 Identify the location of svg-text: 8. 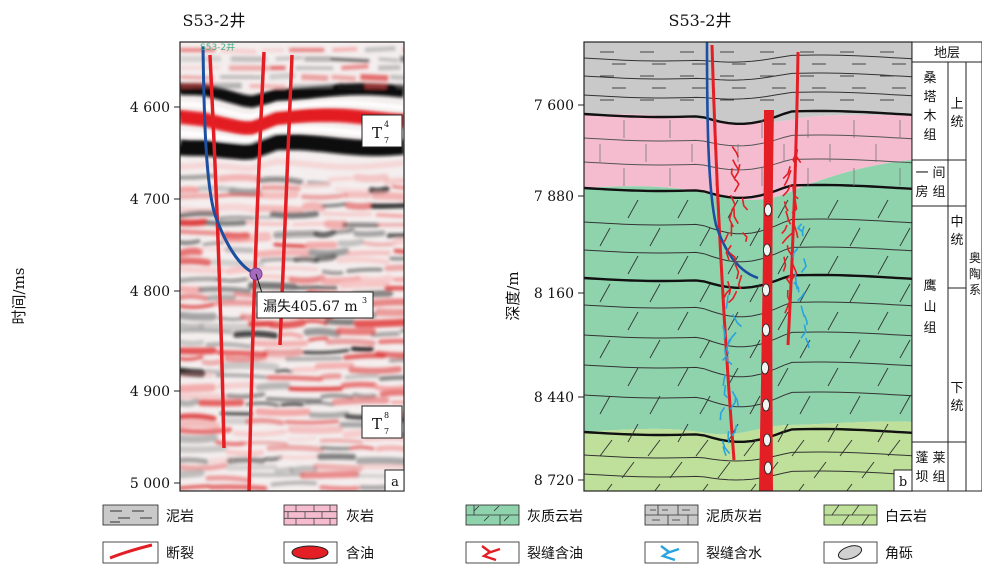
(386, 415).